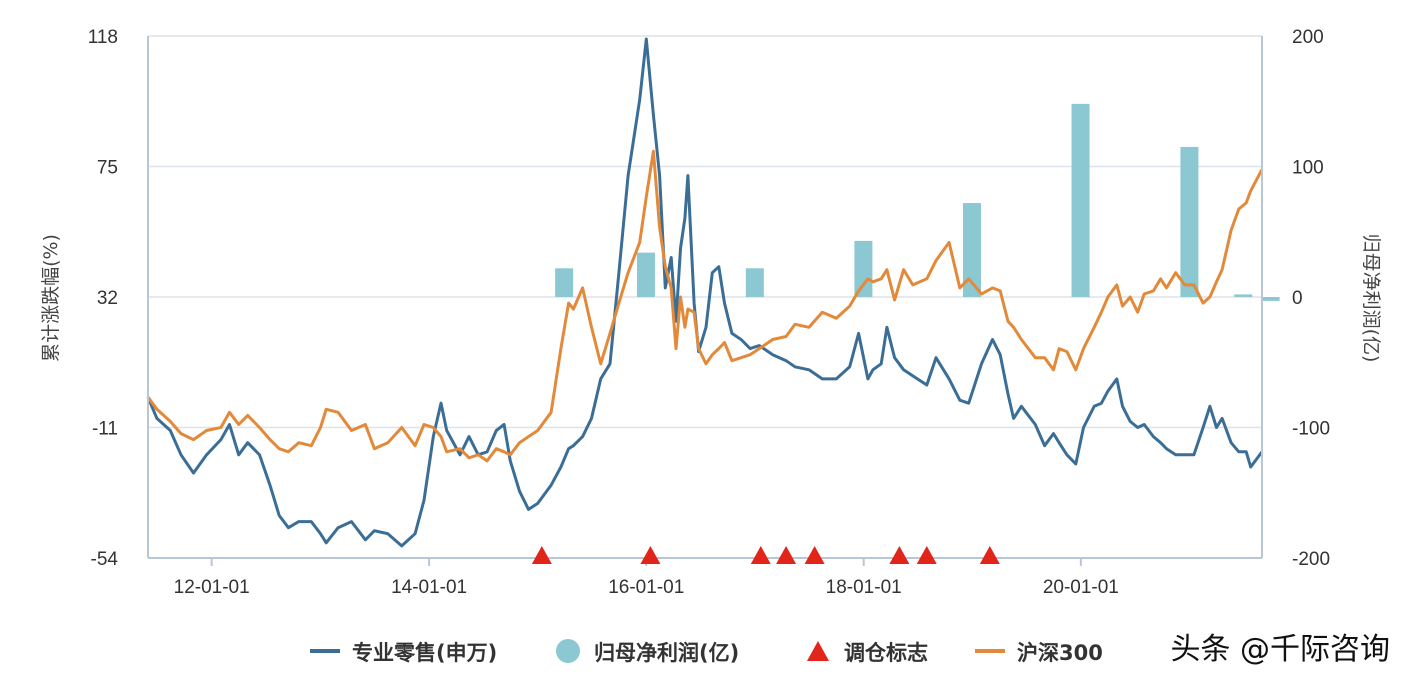 The height and width of the screenshot is (684, 1412). I want to click on y-left-tick-label: -54, so click(105, 559).